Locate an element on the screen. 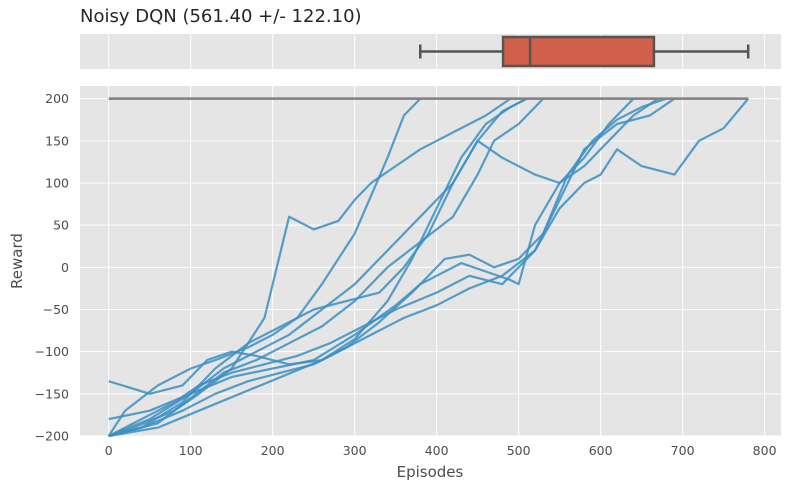 Image resolution: width=789 pixels, height=490 pixels. y-tick-label-4: 0 is located at coordinates (65, 267).